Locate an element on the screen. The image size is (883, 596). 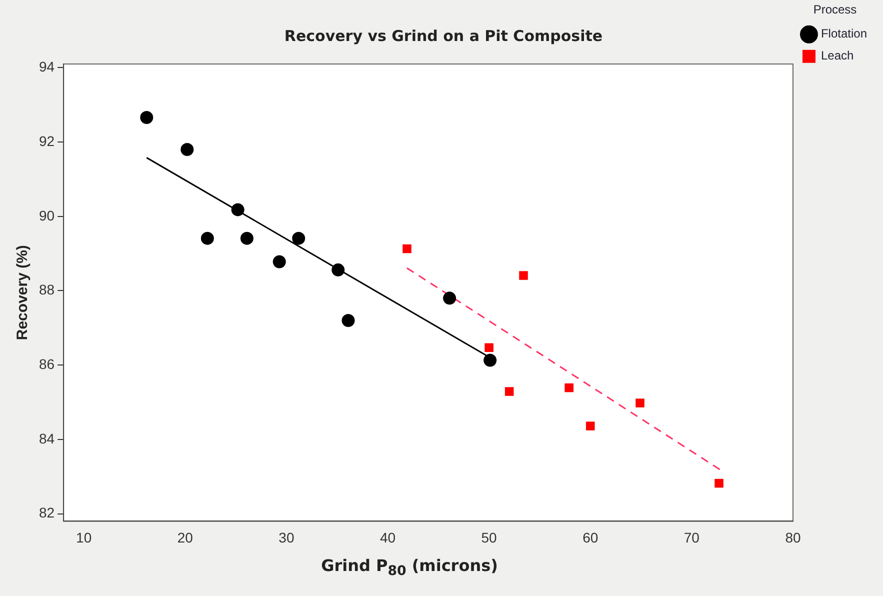
y-axis-title: Recovery (%) is located at coordinates (23, 292).